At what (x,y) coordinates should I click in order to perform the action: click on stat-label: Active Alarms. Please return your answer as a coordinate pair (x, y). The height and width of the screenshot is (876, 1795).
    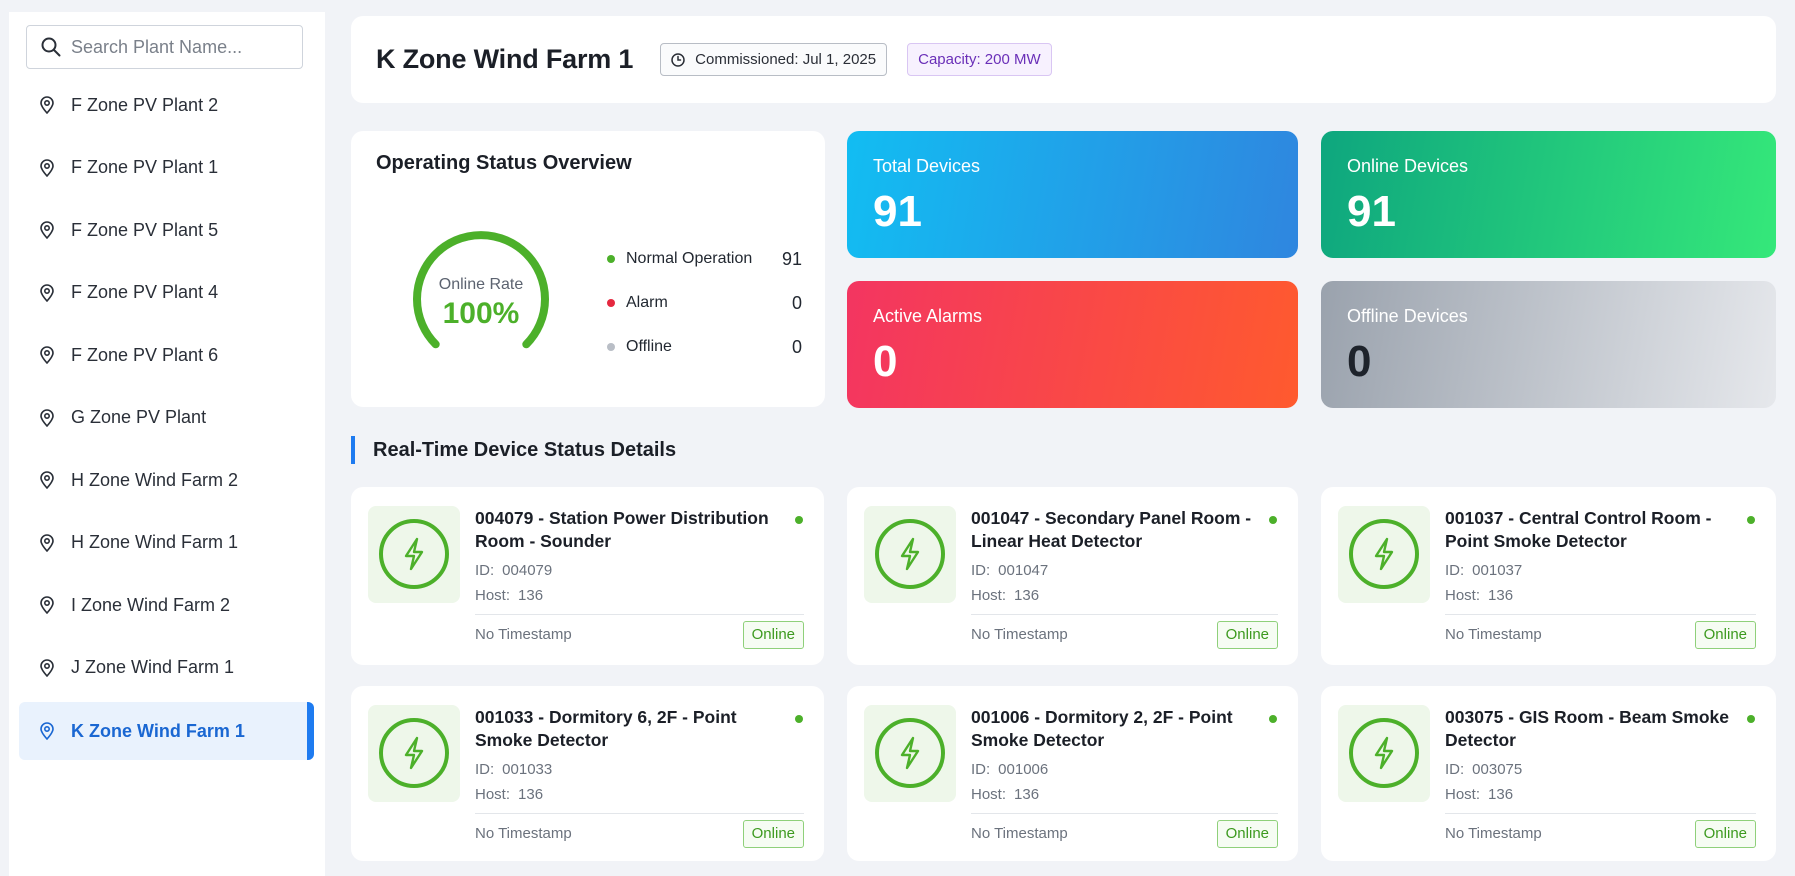
    Looking at the image, I should click on (928, 316).